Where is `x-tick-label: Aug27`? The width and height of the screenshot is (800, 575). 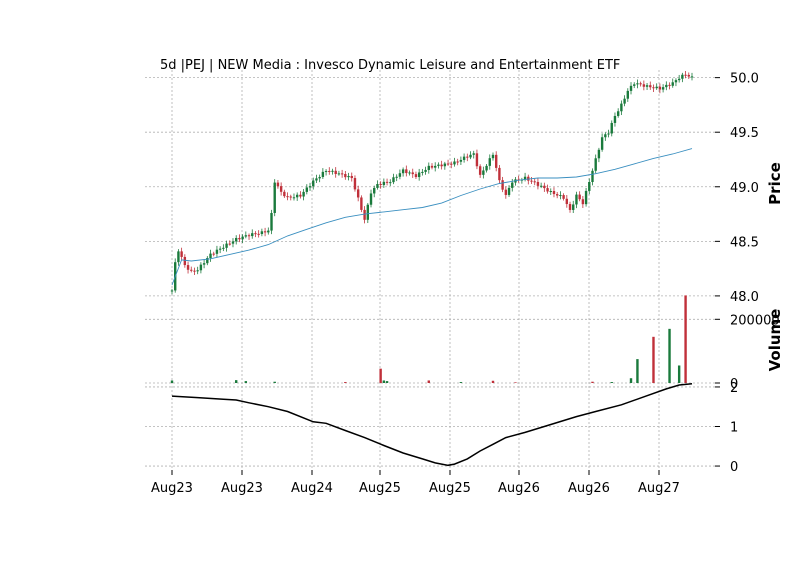 x-tick-label: Aug27 is located at coordinates (659, 488).